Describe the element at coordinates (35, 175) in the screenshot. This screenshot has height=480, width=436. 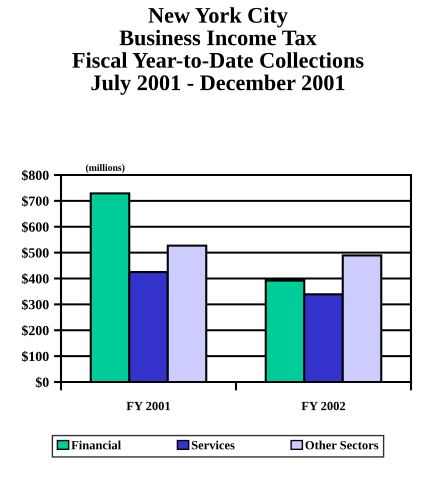
I see `y-tick-label: $800` at that location.